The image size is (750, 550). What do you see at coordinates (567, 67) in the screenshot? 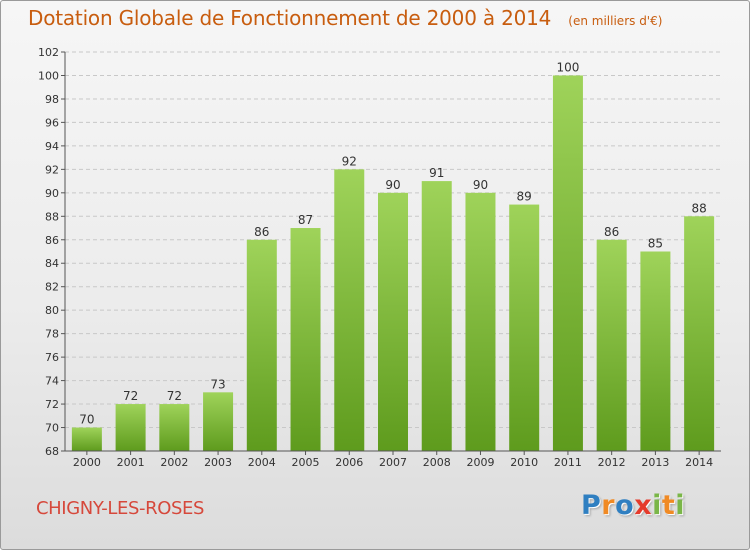
I see `bar-value-label: 100` at bounding box center [567, 67].